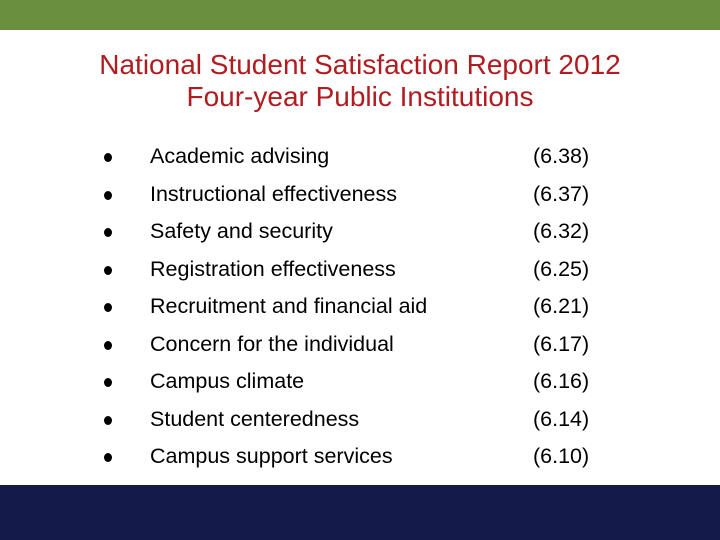  Describe the element at coordinates (561, 231) in the screenshot. I see `item-score: (6.32)` at that location.